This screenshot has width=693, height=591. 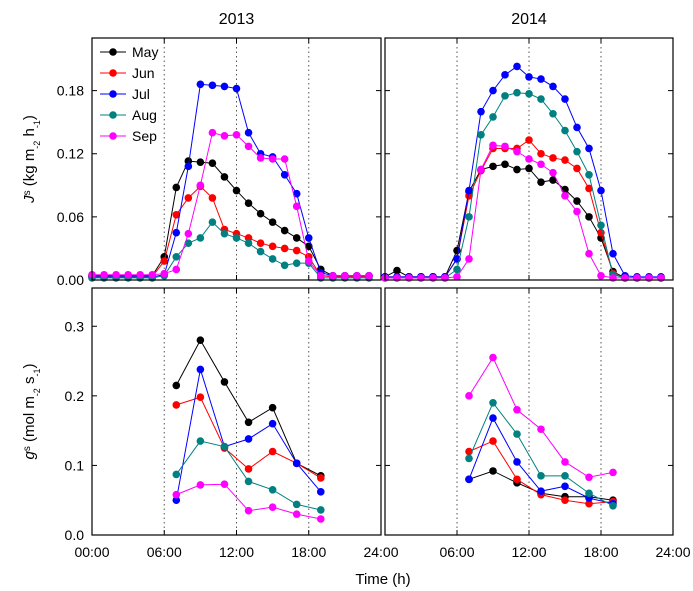 I want to click on x-tick-label: 18:00, so click(x=600, y=552).